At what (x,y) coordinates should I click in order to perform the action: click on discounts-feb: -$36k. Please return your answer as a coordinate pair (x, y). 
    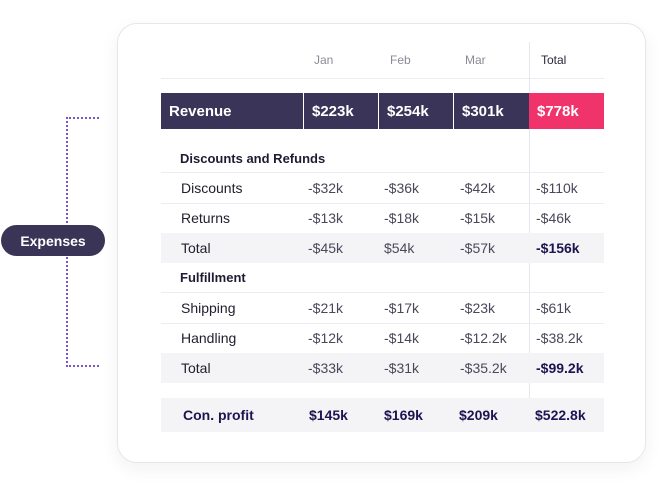
    Looking at the image, I should click on (402, 188).